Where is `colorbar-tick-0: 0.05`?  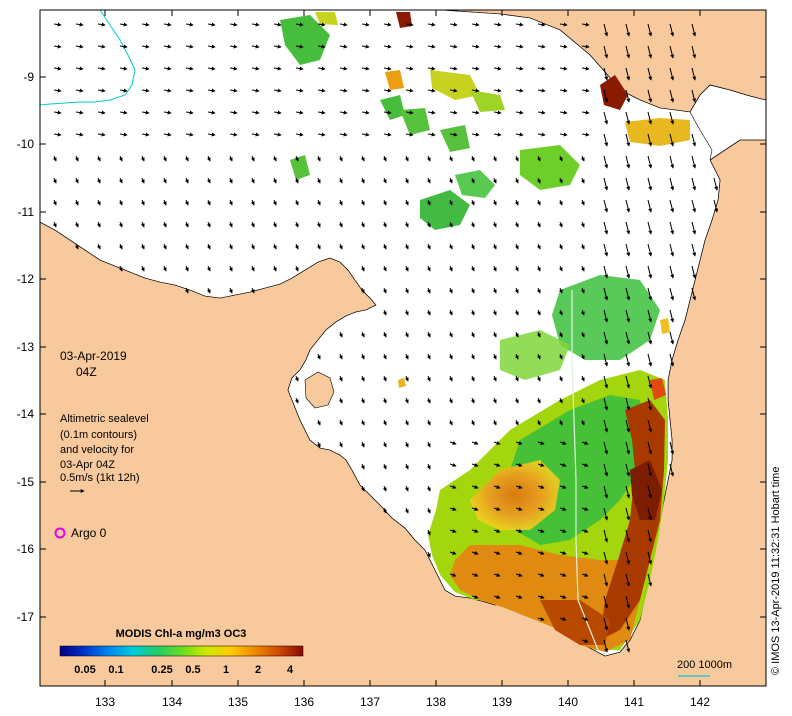
colorbar-tick-0: 0.05 is located at coordinates (84, 670).